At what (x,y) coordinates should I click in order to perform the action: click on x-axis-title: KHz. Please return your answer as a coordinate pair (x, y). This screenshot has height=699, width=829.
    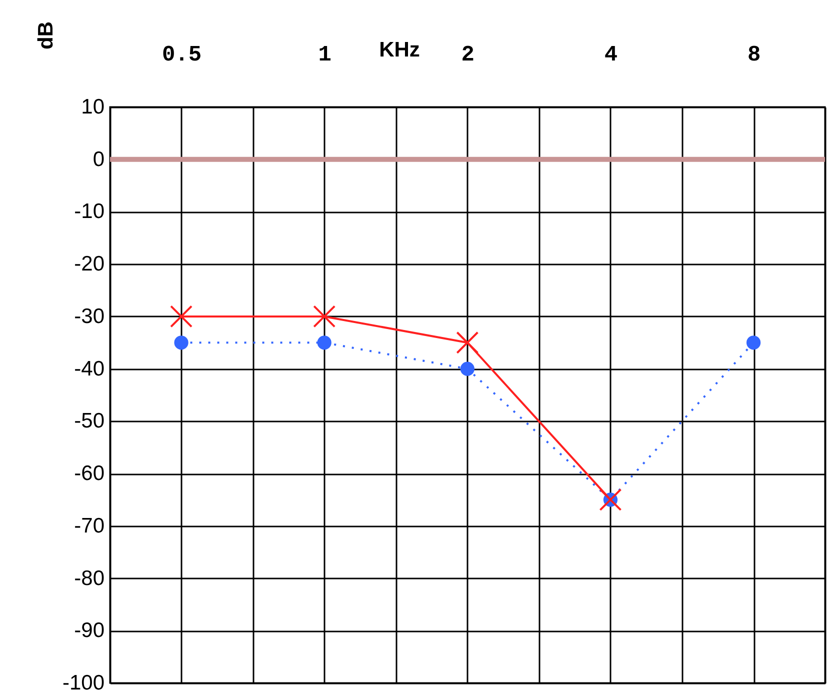
    Looking at the image, I should click on (399, 50).